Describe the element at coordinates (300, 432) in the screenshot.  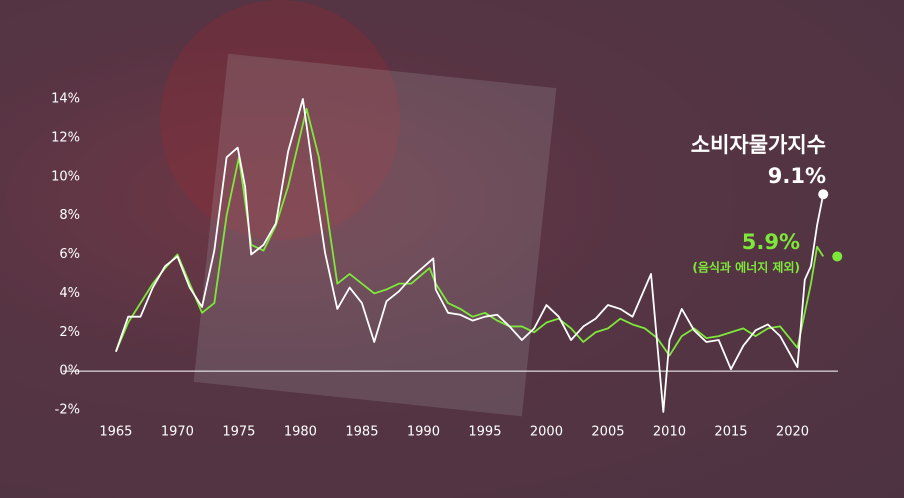
I see `x-tick-label: 1980` at that location.